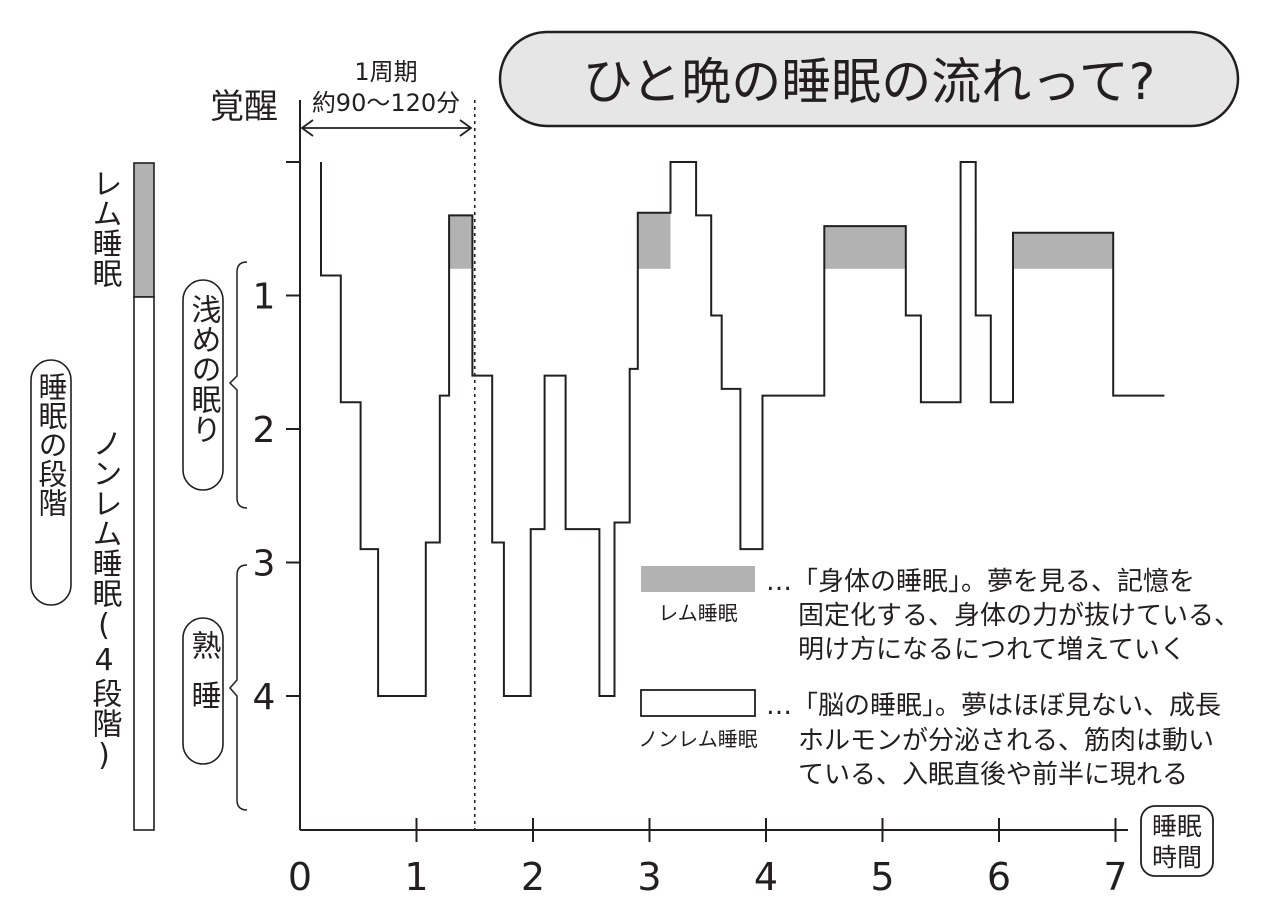  Describe the element at coordinates (781, 240) in the screenshot. I see `rem-periods` at that location.